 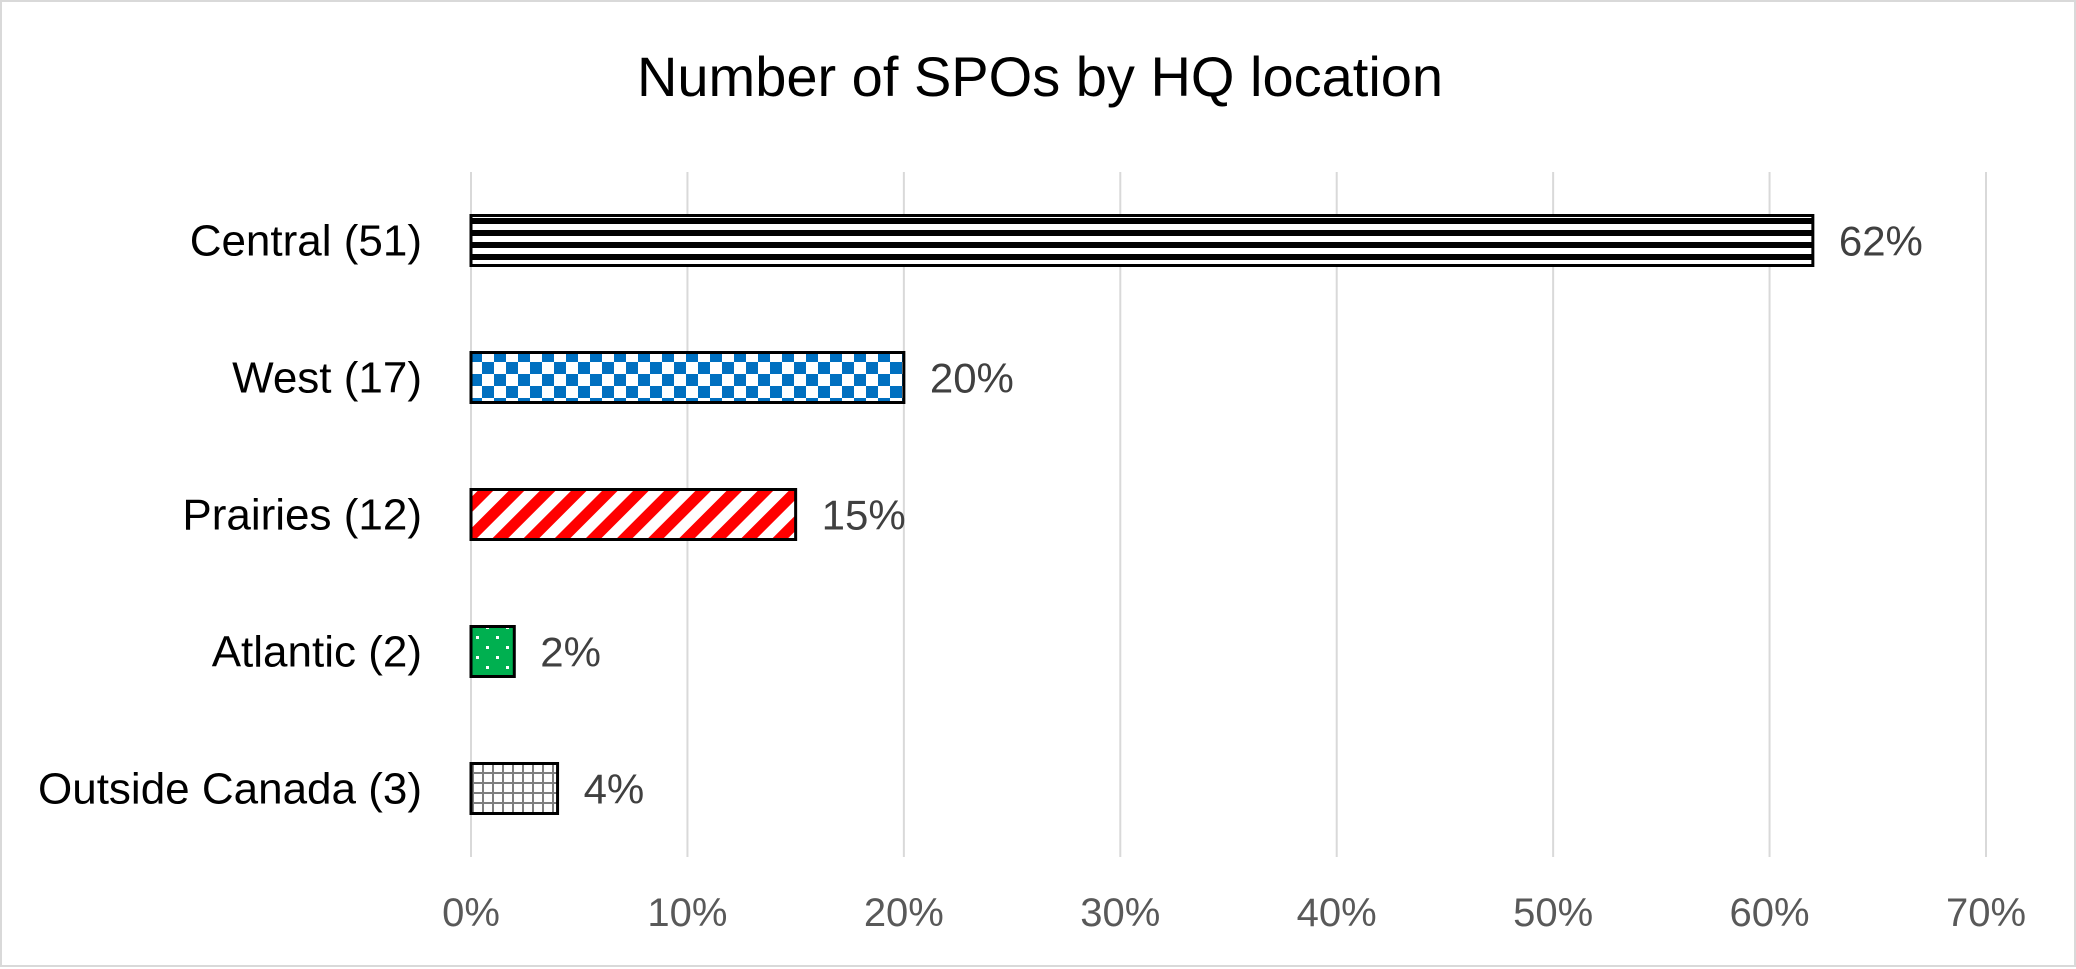 I want to click on bar-west, so click(x=687, y=377).